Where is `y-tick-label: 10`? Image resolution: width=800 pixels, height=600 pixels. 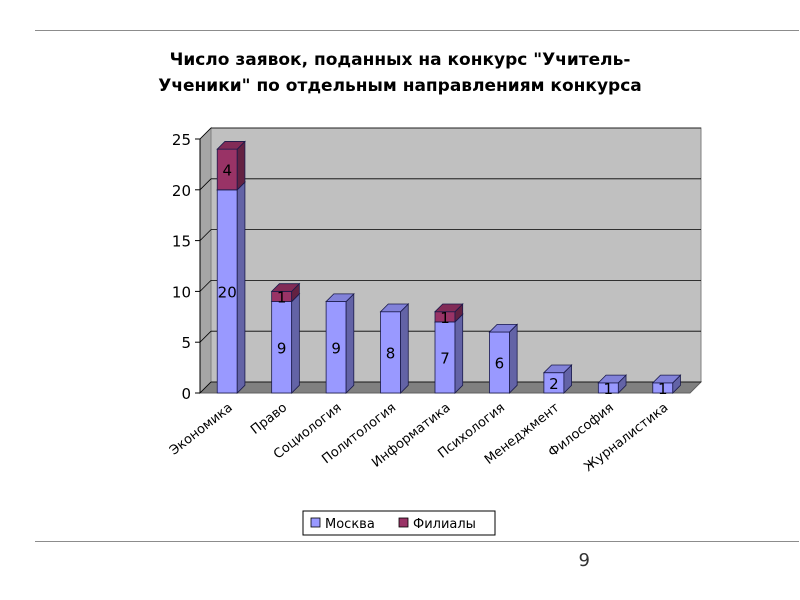 y-tick-label: 10 is located at coordinates (181, 292).